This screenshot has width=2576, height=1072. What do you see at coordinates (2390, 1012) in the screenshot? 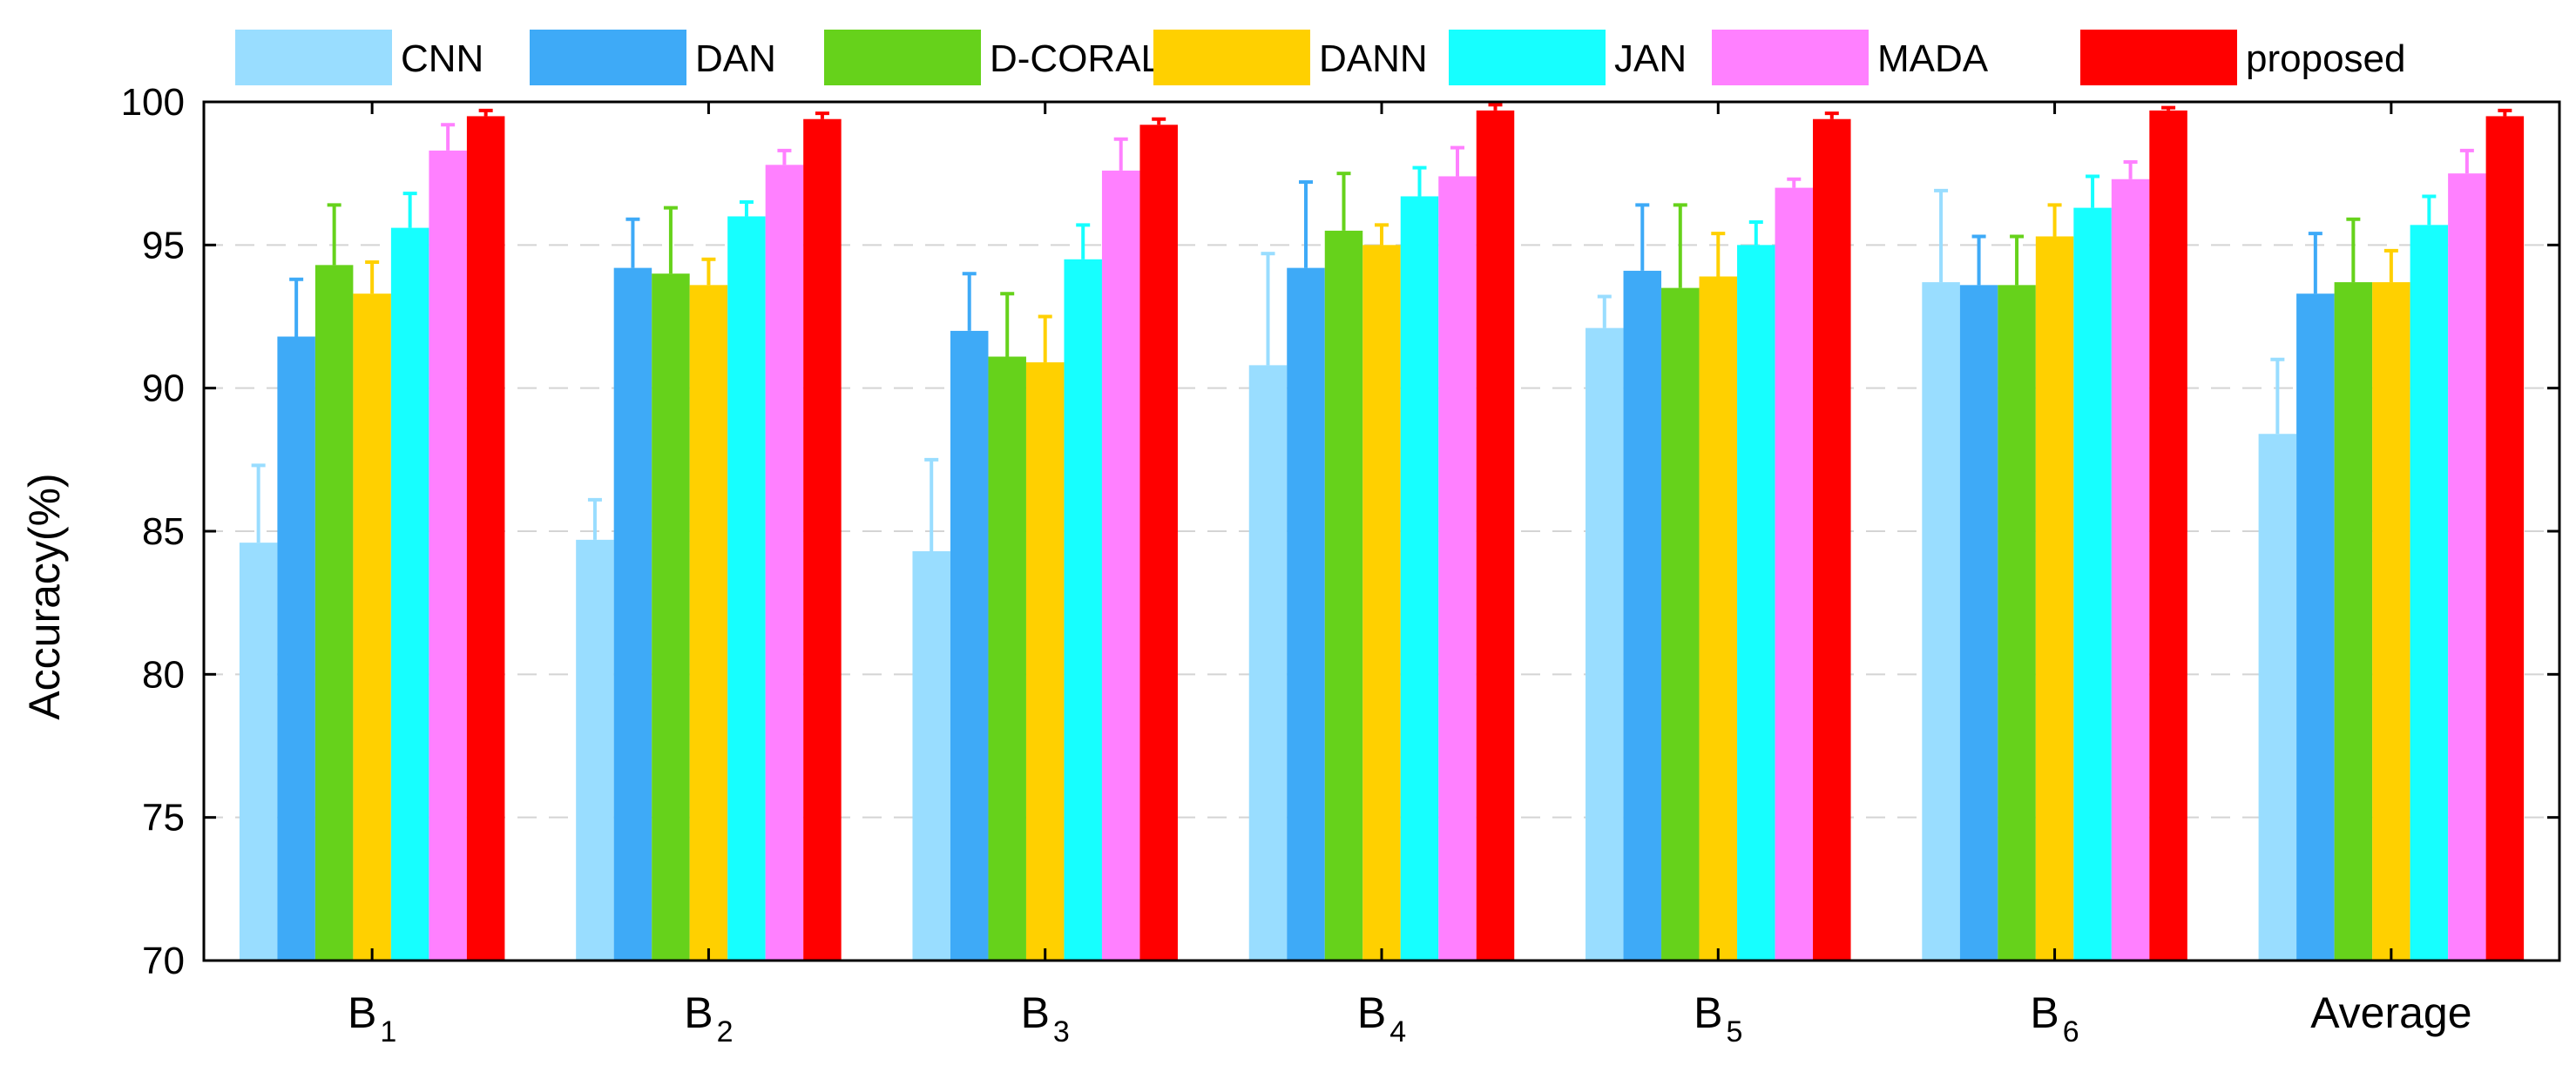
I see `x-tick-label: Average` at bounding box center [2390, 1012].